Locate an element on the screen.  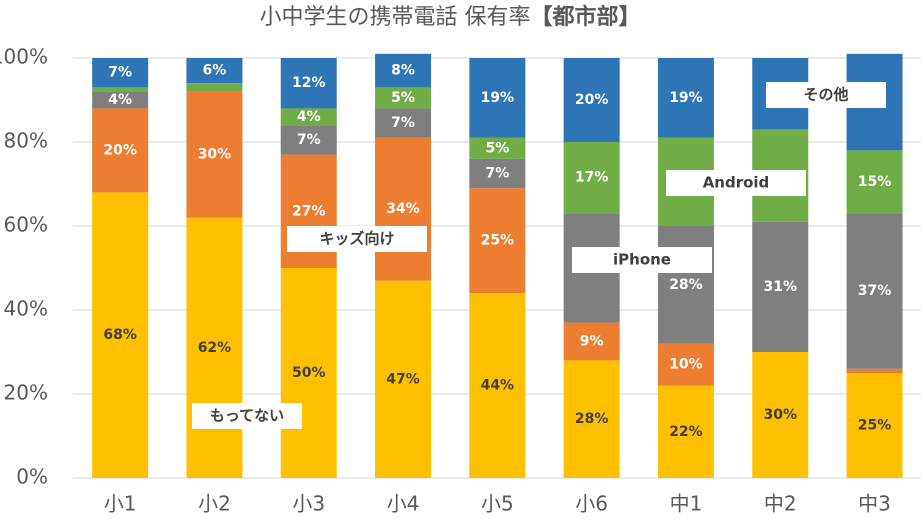
data-label: 68% is located at coordinates (120, 335).